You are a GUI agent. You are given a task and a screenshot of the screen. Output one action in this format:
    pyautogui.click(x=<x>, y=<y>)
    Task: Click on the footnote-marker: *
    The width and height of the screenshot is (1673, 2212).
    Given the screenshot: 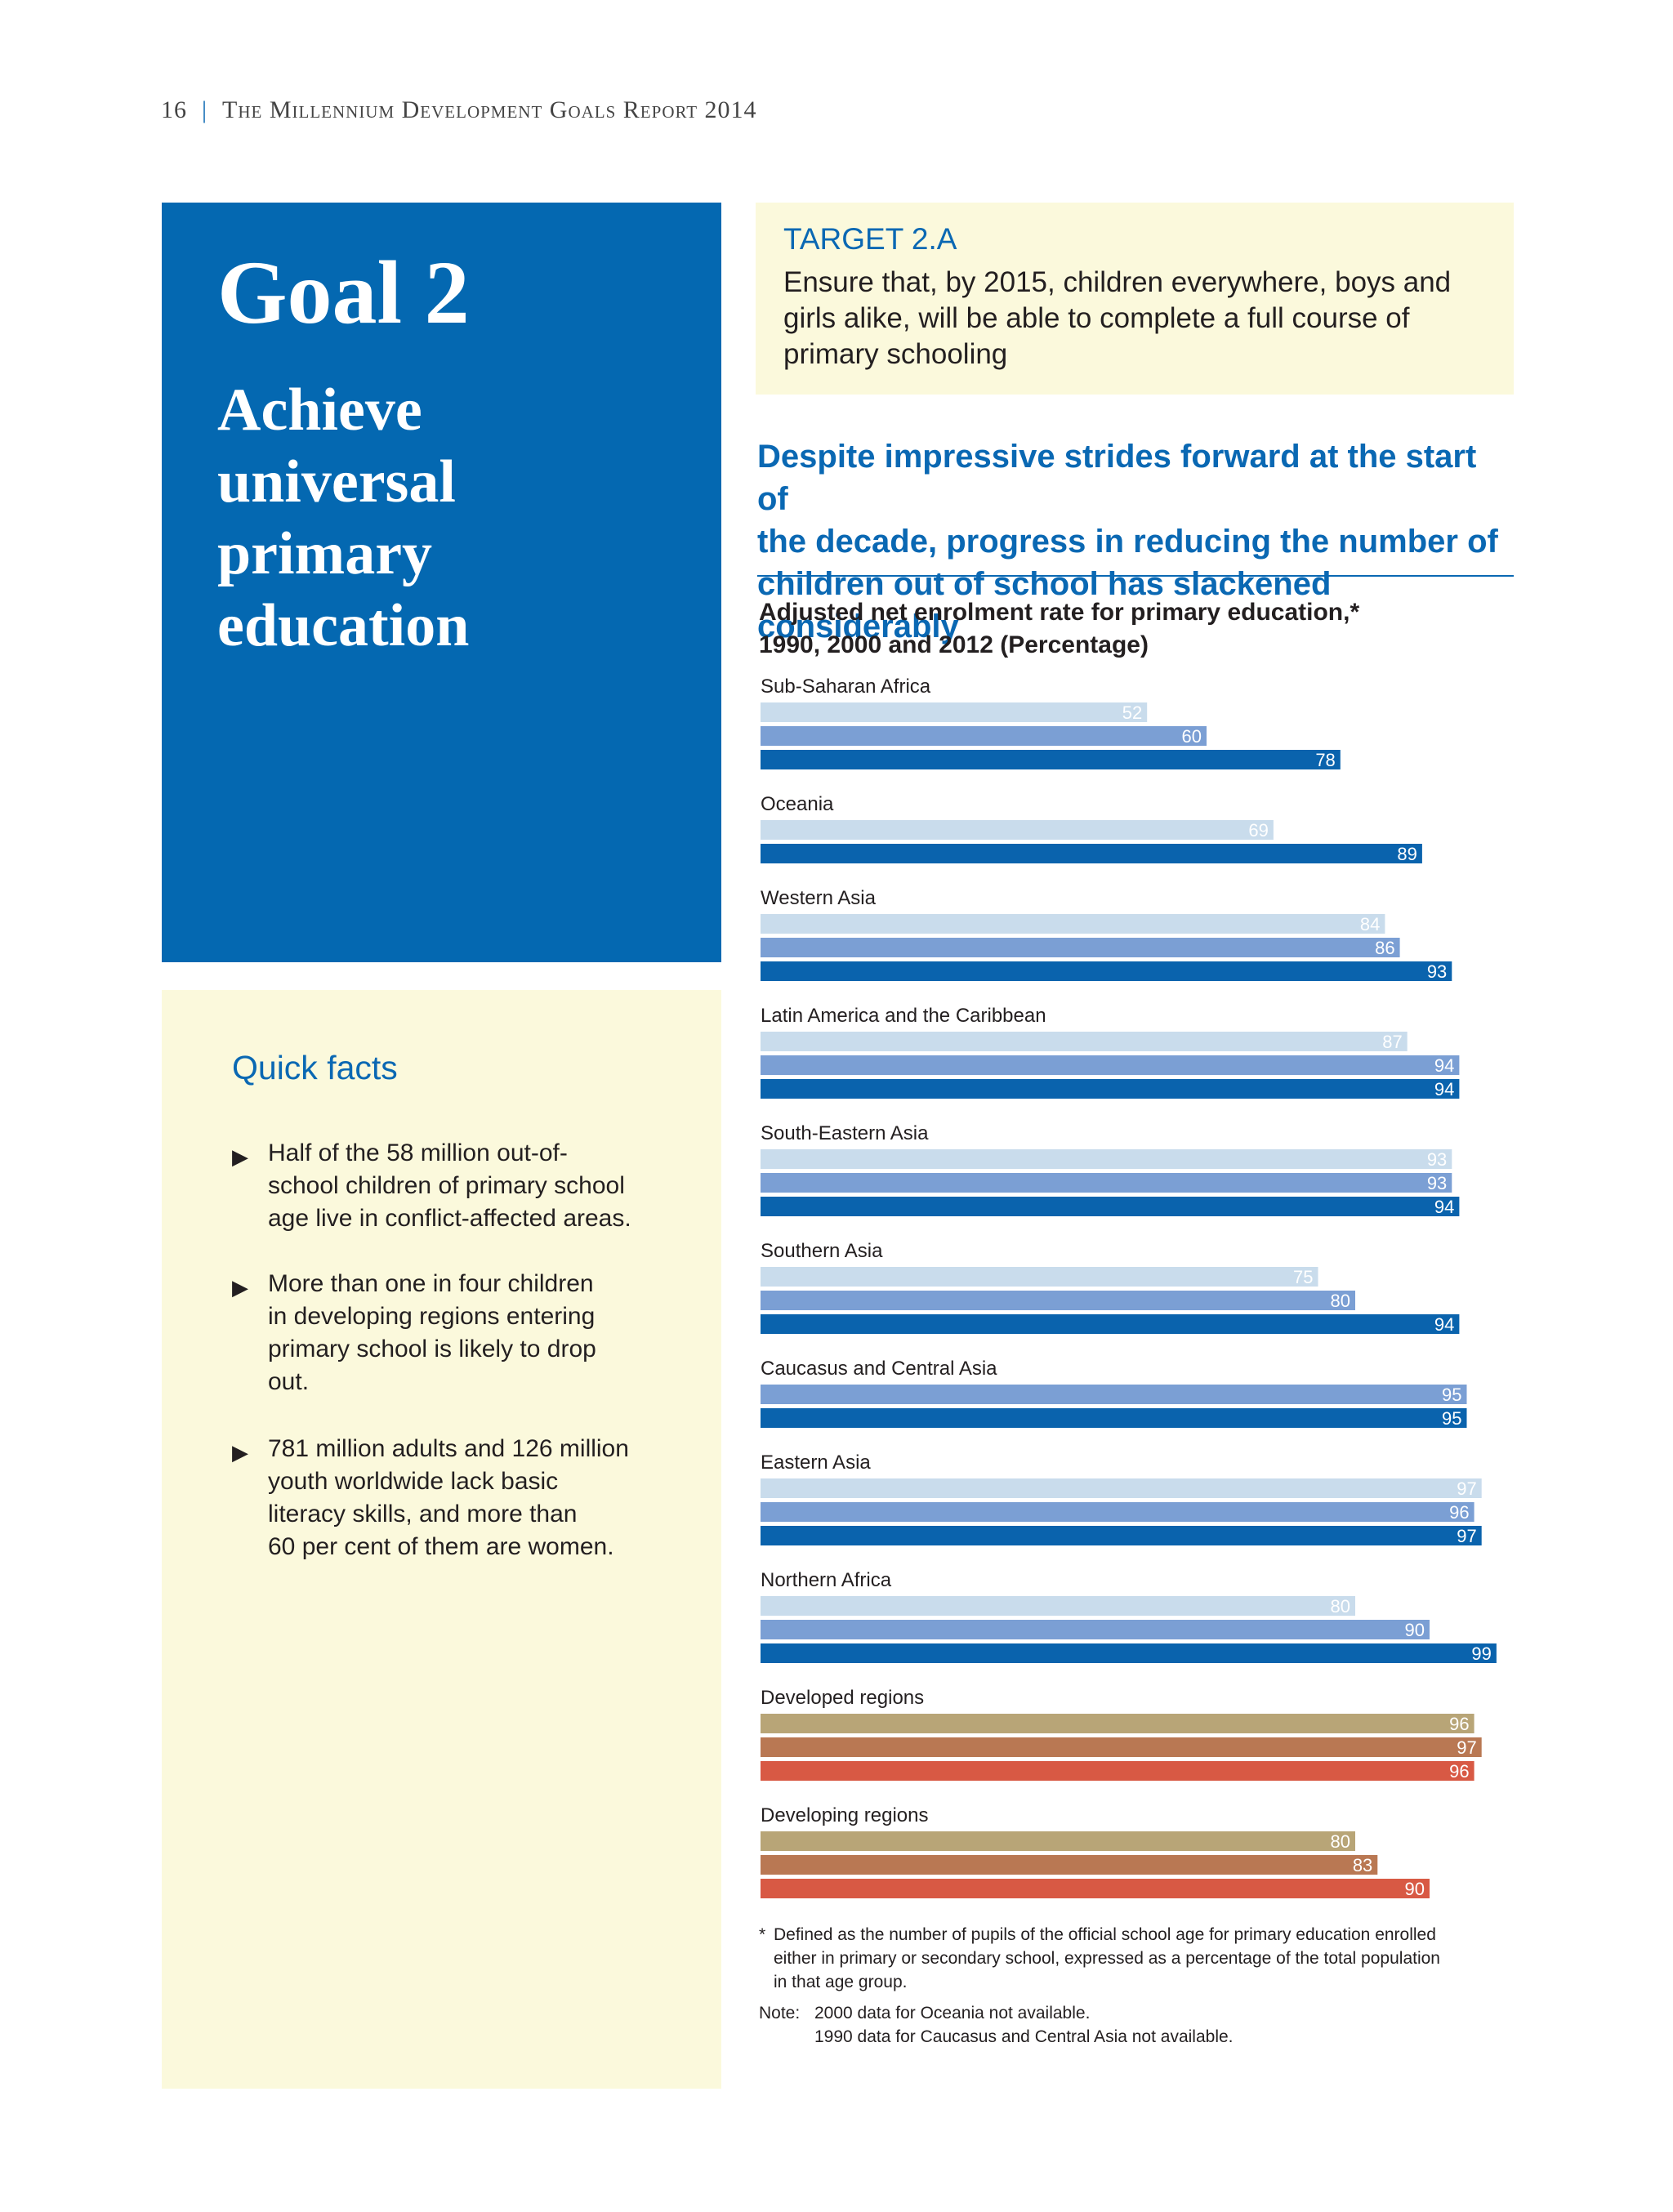 What is the action you would take?
    pyautogui.click(x=762, y=1934)
    